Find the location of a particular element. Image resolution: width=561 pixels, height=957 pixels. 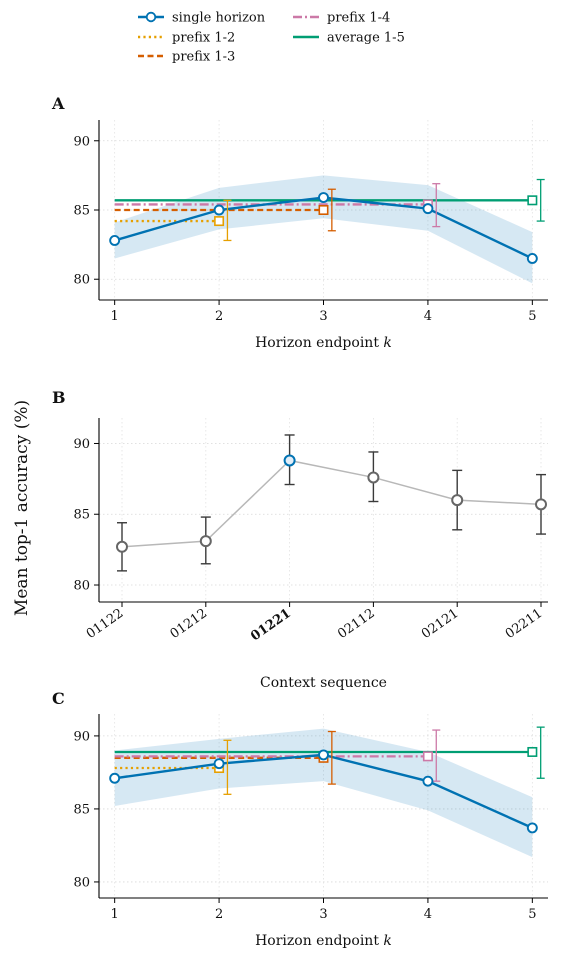

x-tick-label: 01221 is located at coordinates (271, 625).